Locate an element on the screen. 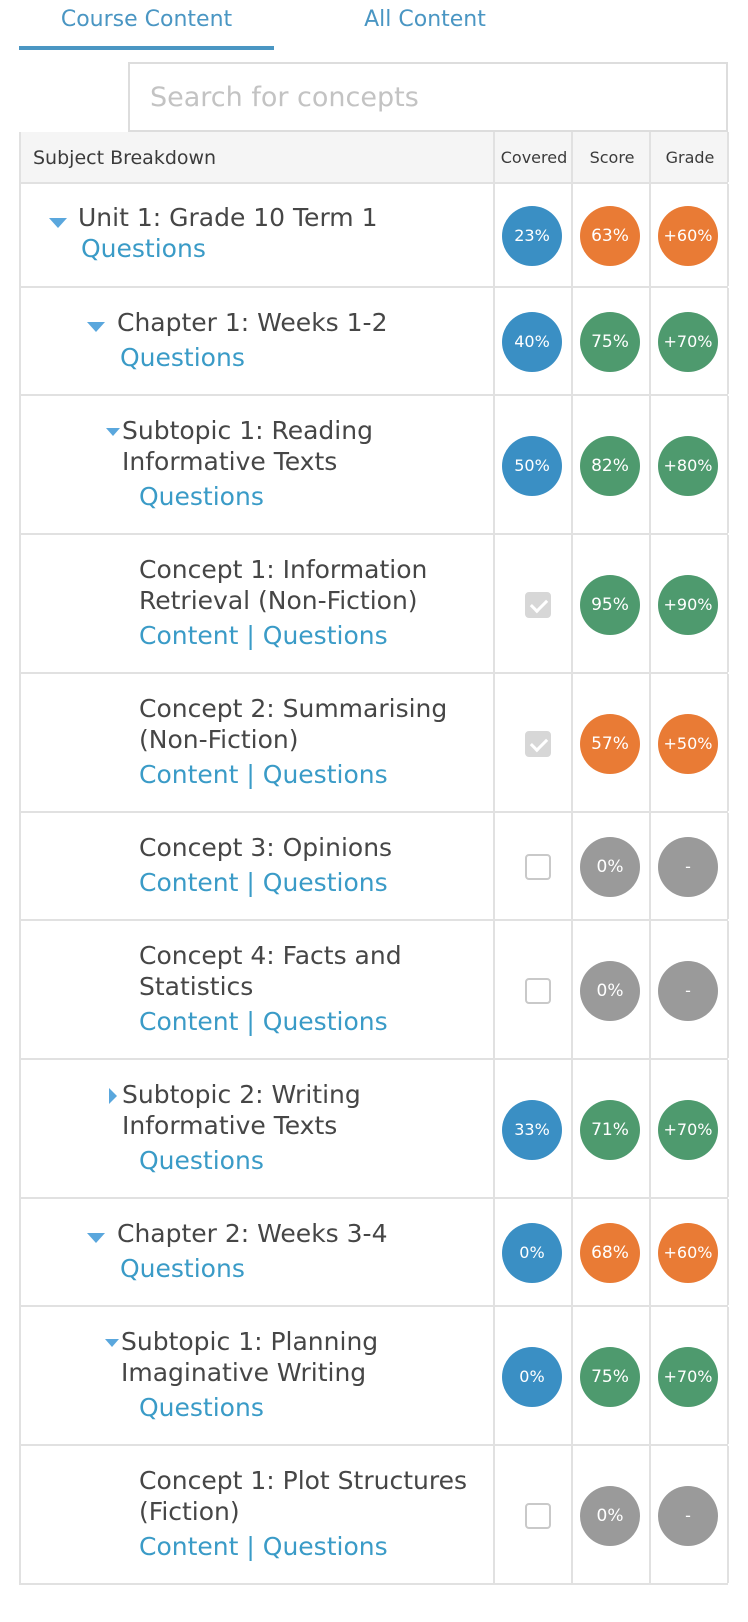 Image resolution: width=748 pixels, height=1622 pixels. row-title: Unit 1: Grade 10 Term 1 is located at coordinates (228, 217).